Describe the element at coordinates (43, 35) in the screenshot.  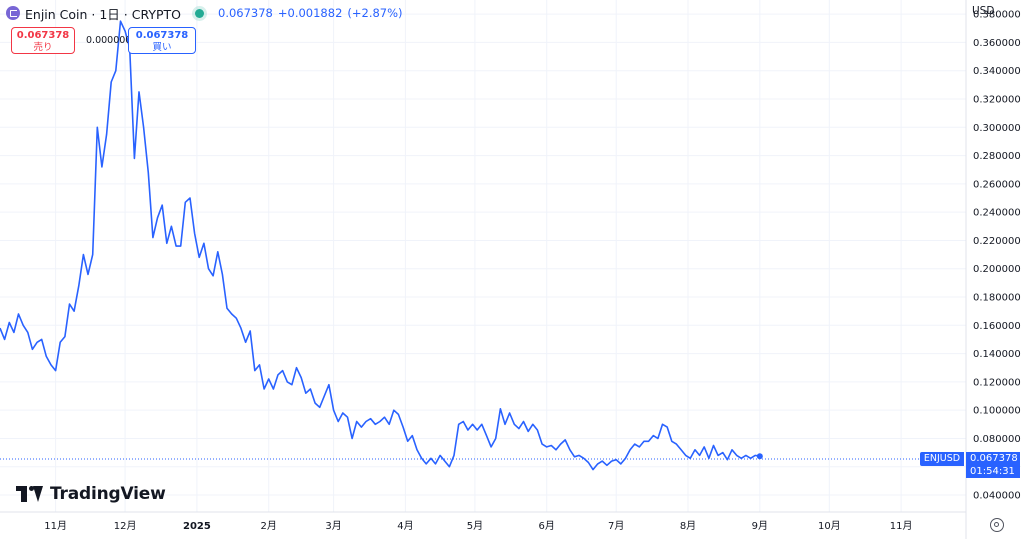
I see `sell-price: 0.067378` at that location.